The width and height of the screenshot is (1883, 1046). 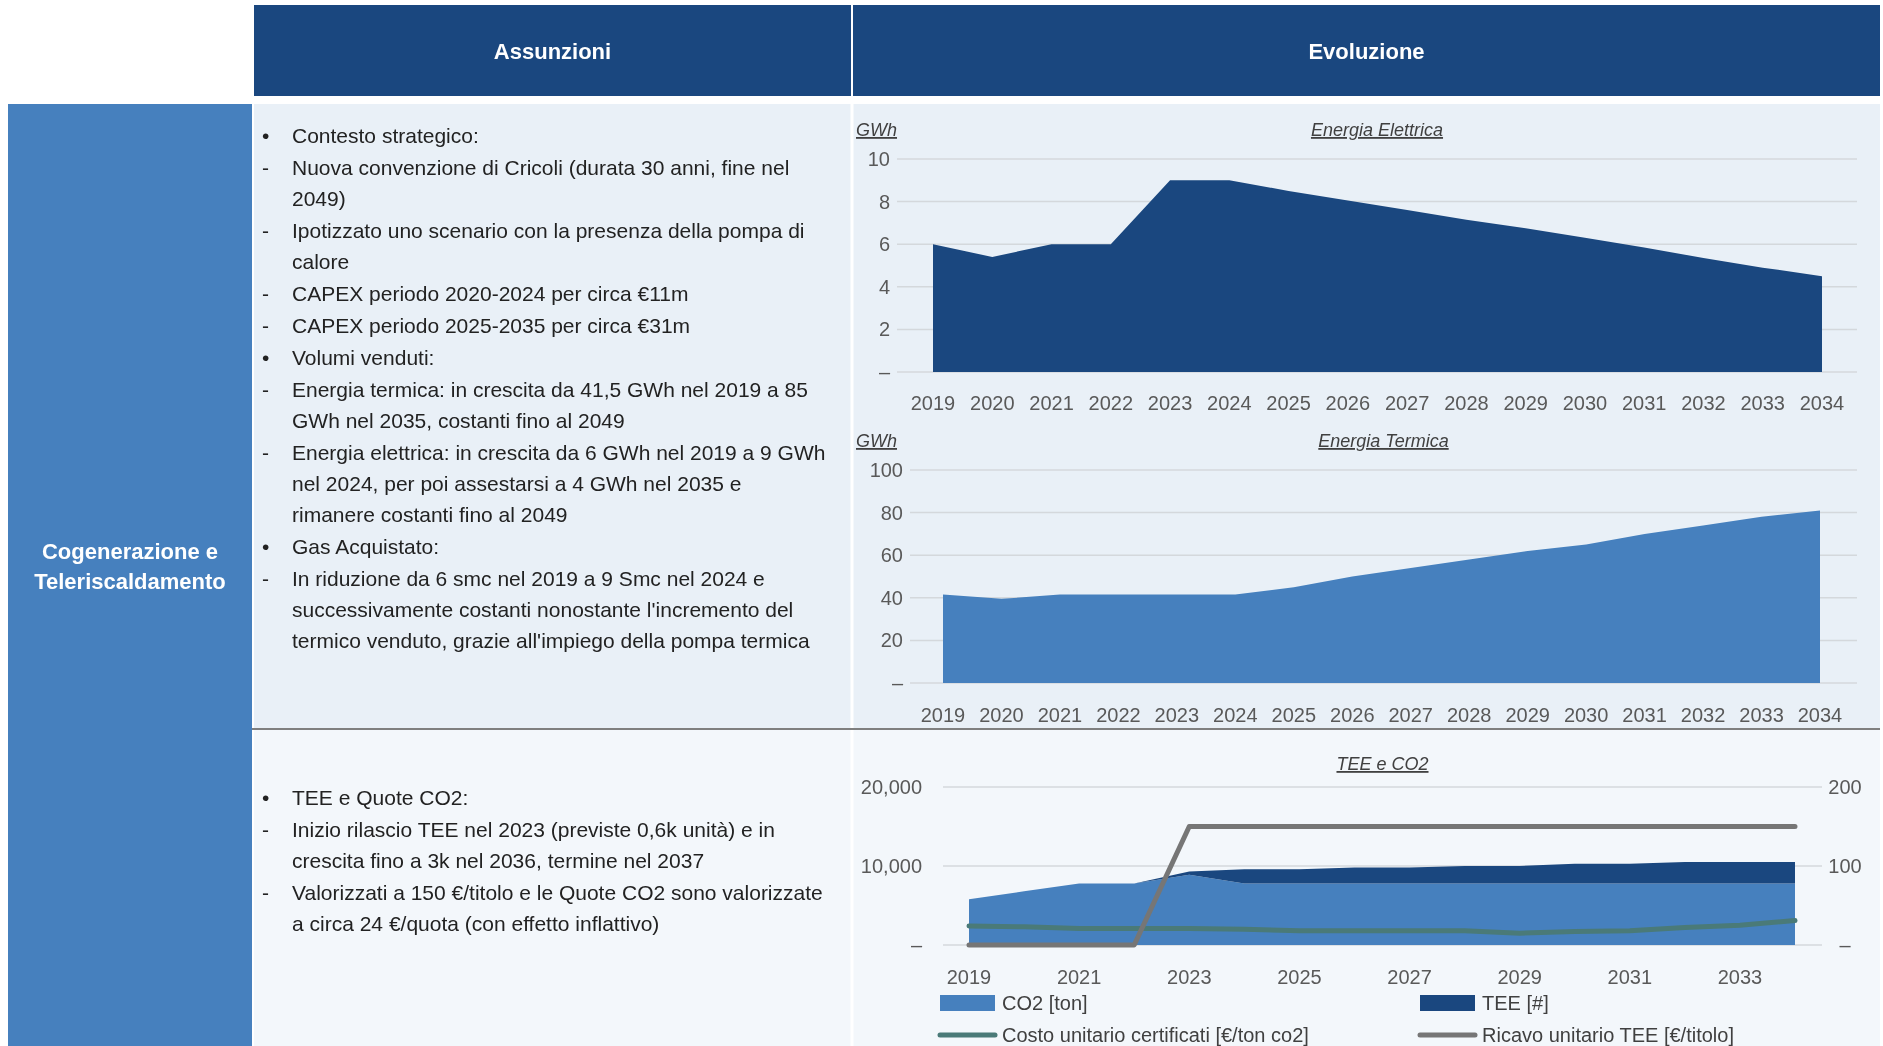 I want to click on y2-tick-label: –, so click(x=1845, y=945).